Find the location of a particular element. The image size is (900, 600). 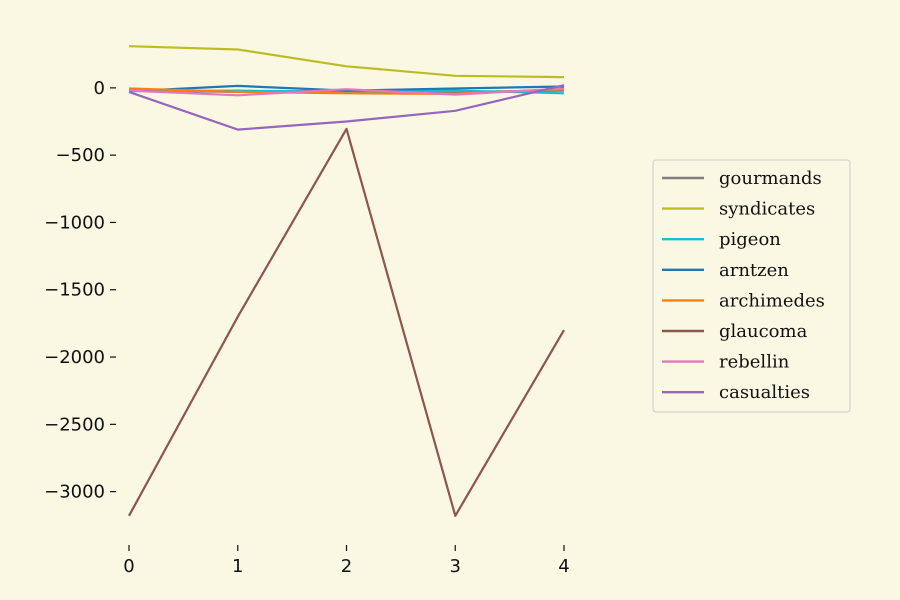

legend-box is located at coordinates (751, 286).